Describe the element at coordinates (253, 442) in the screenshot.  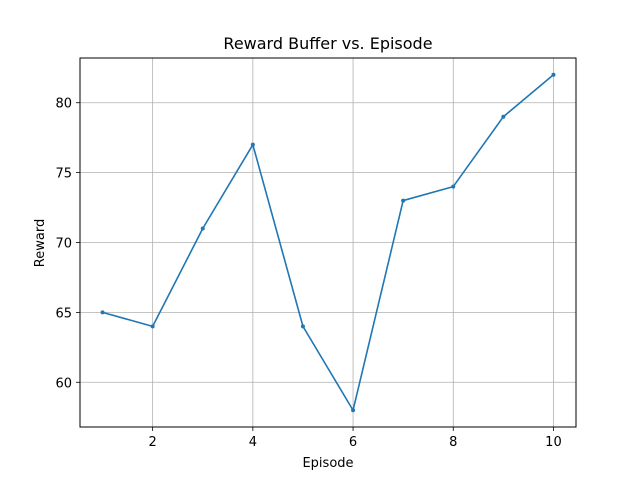
I see `x-tick-label: 4` at that location.